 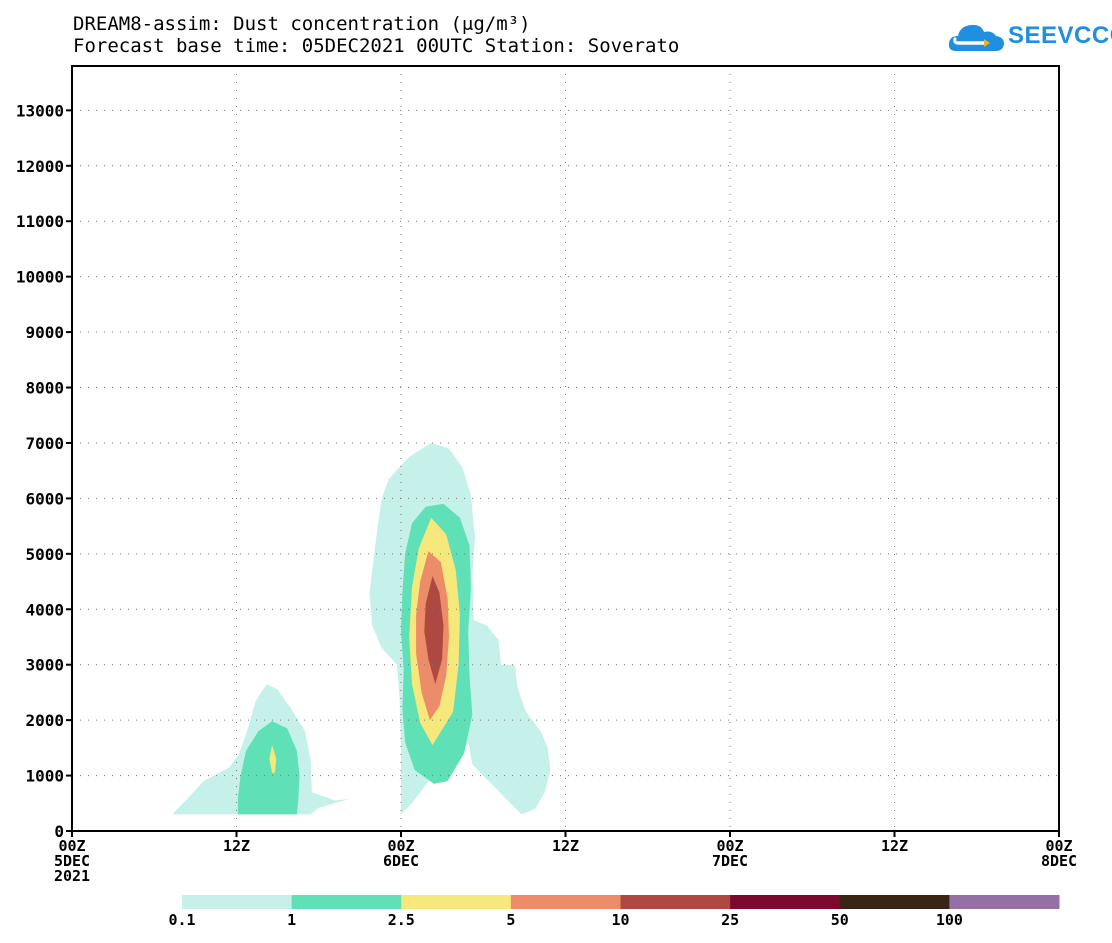 What do you see at coordinates (40, 221) in the screenshot?
I see `y-tick-label: 11000` at bounding box center [40, 221].